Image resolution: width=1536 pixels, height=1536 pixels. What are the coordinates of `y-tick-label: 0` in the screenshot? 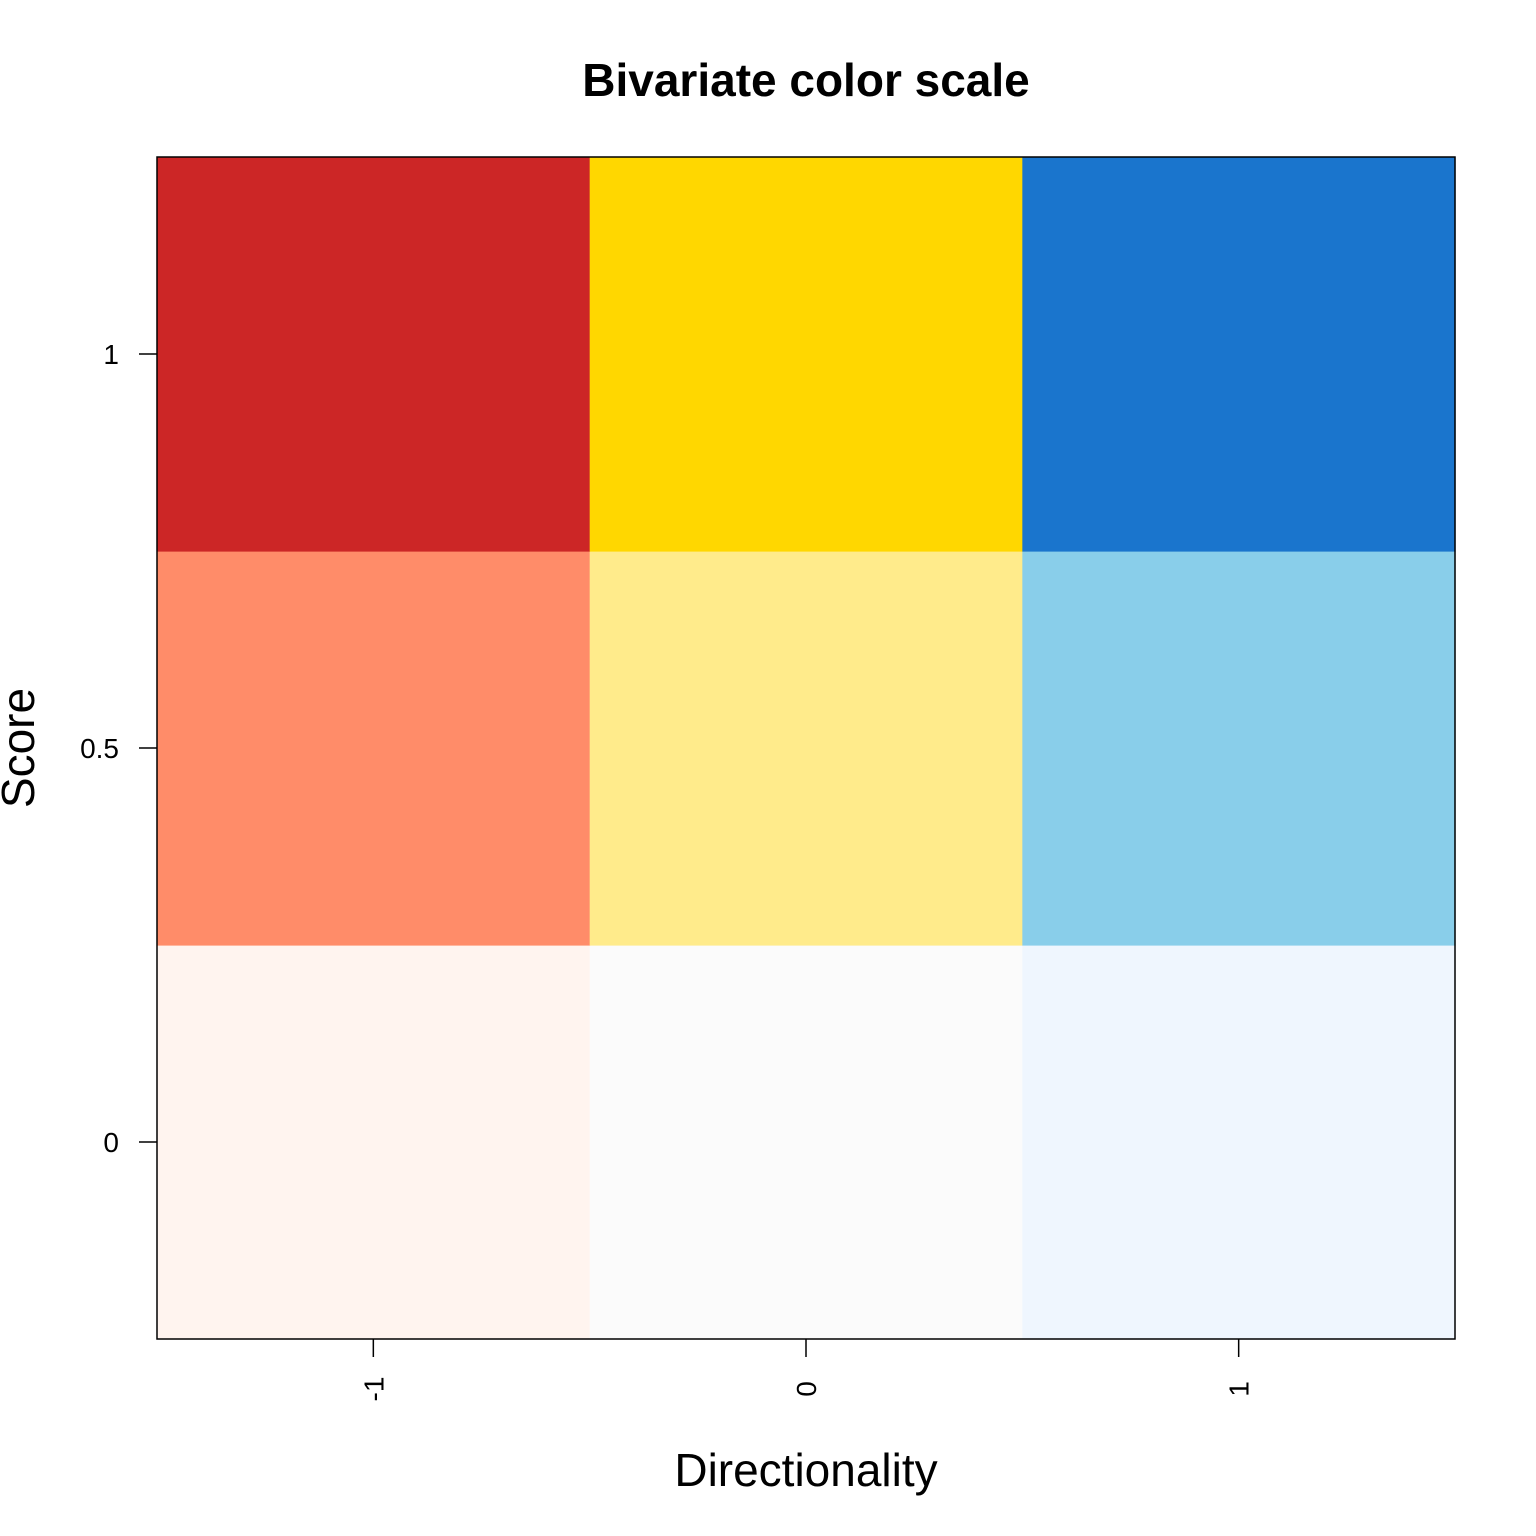 It's located at (111, 1142).